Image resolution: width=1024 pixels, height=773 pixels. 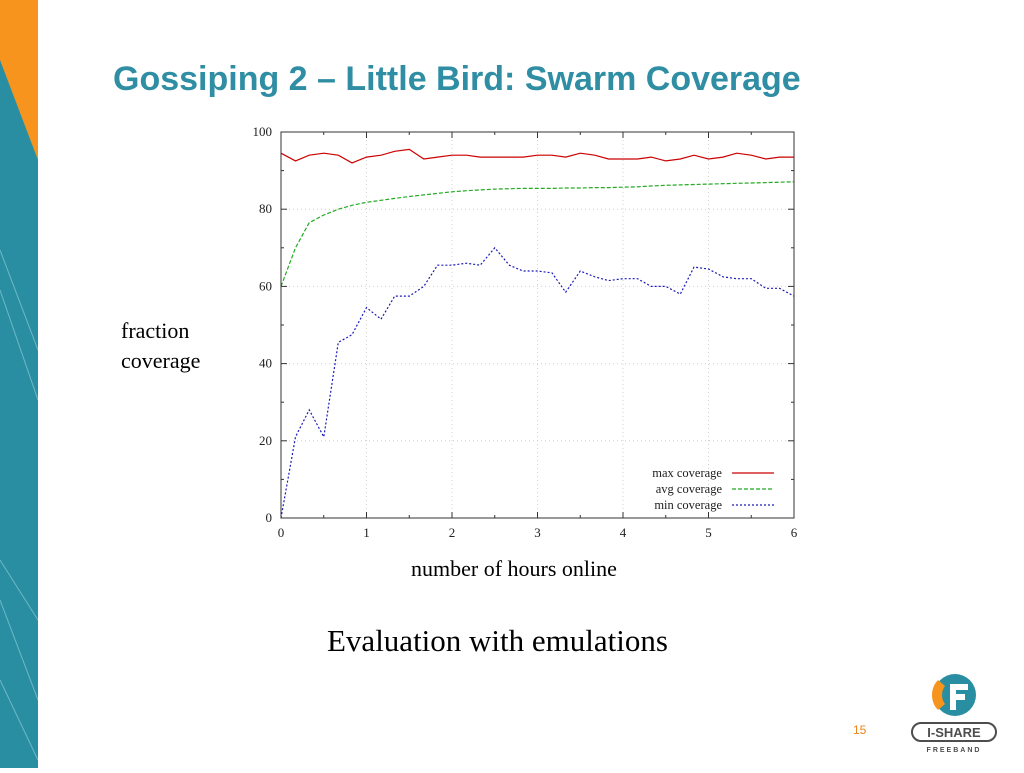 I want to click on legend-label-min-coverage: min coverage, so click(x=688, y=505).